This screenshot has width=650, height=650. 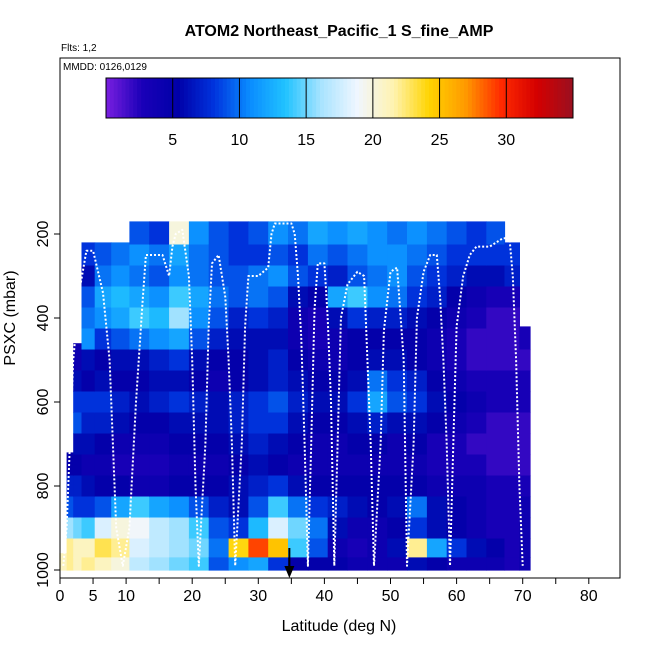 What do you see at coordinates (172, 140) in the screenshot?
I see `colorbar-tick-label: 5` at bounding box center [172, 140].